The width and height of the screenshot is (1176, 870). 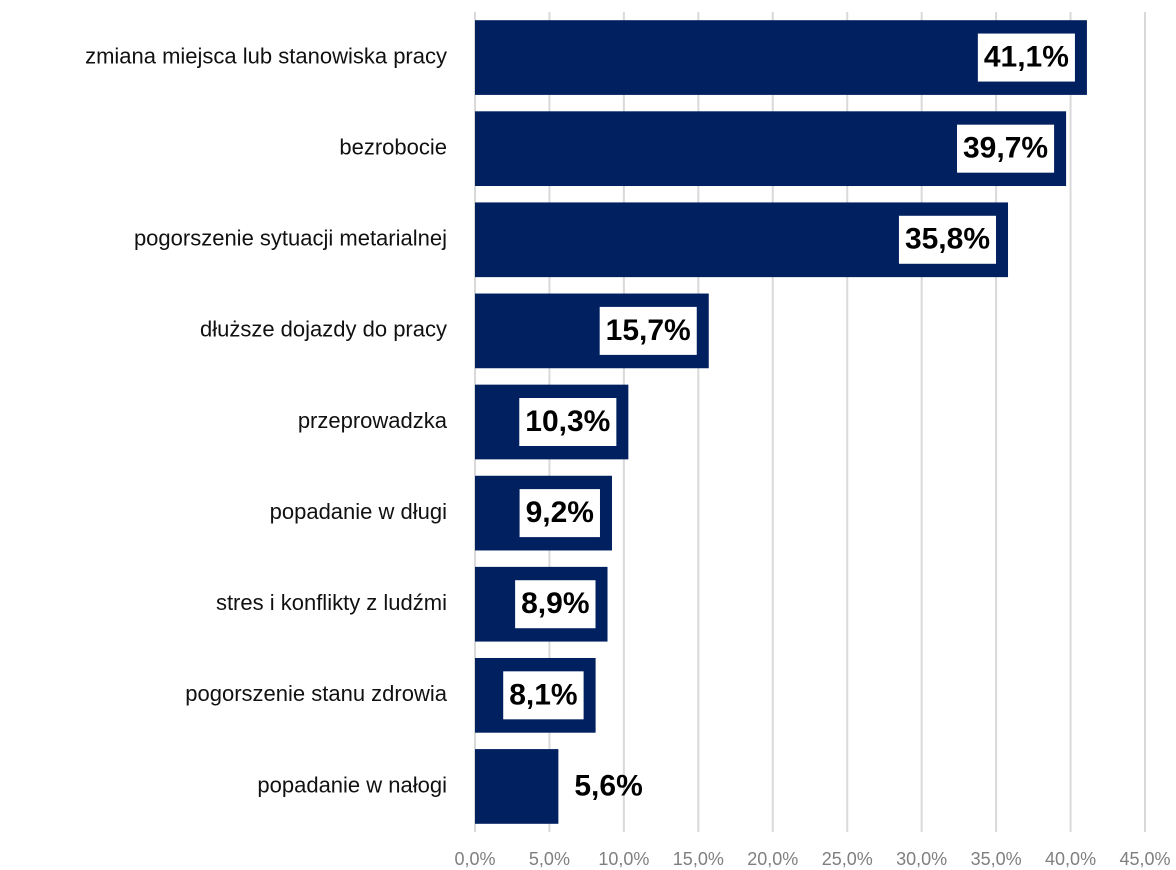 I want to click on y-tick-label: popadanie w długi, so click(x=358, y=511).